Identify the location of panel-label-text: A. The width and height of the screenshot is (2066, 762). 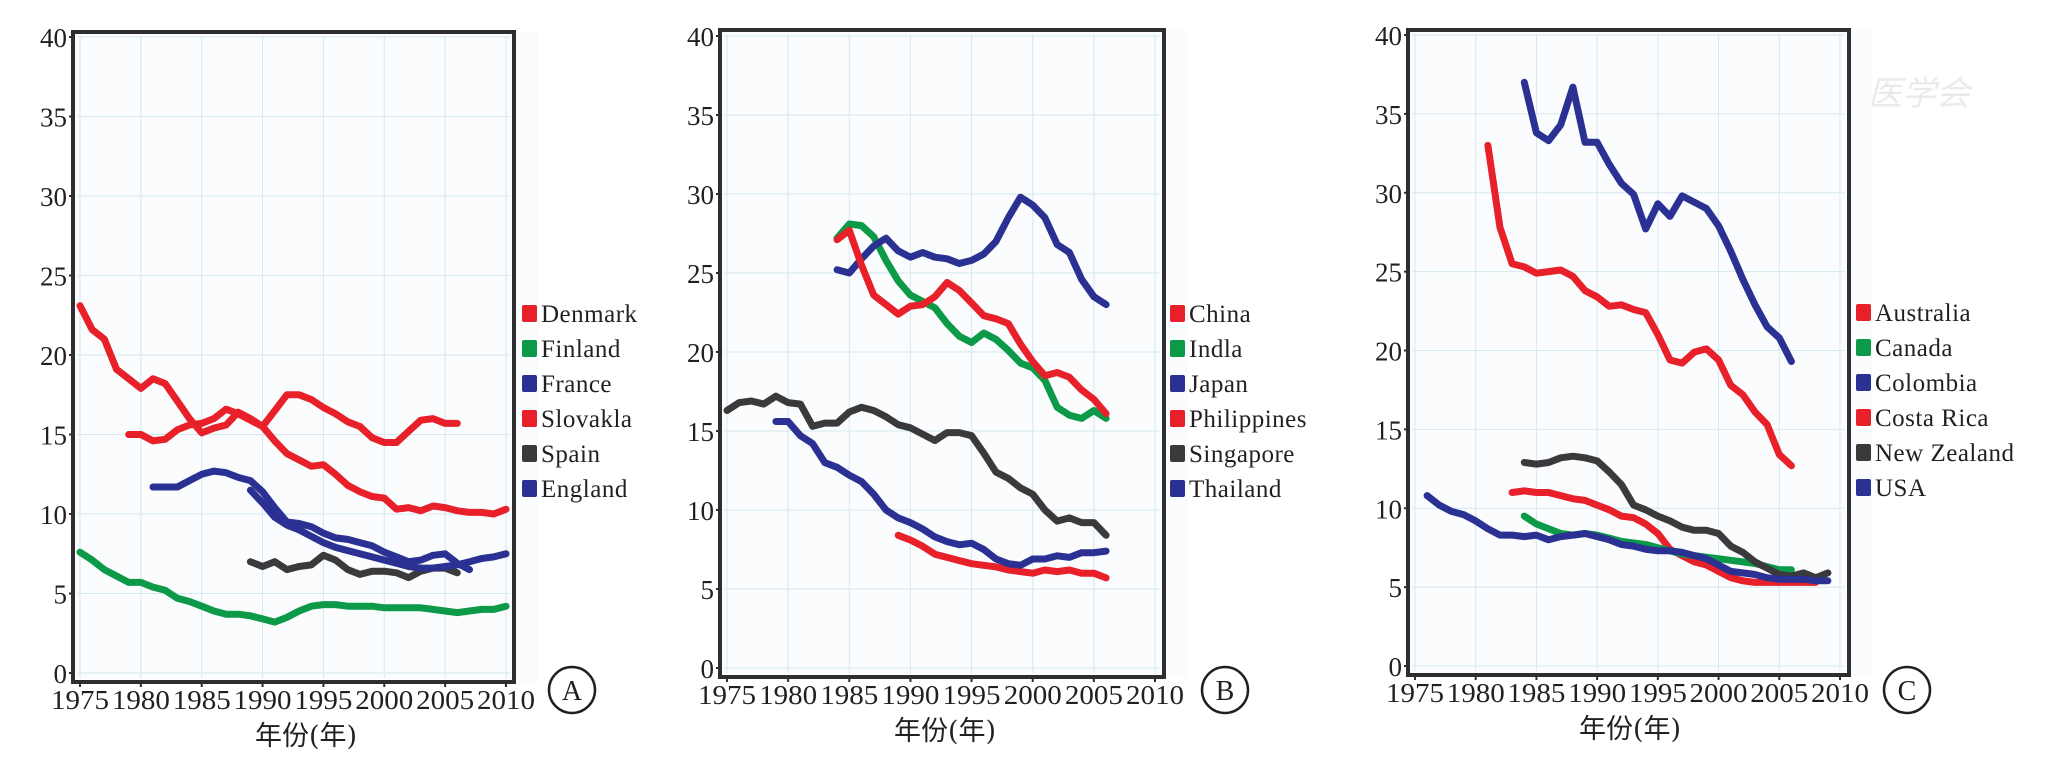
(572, 691).